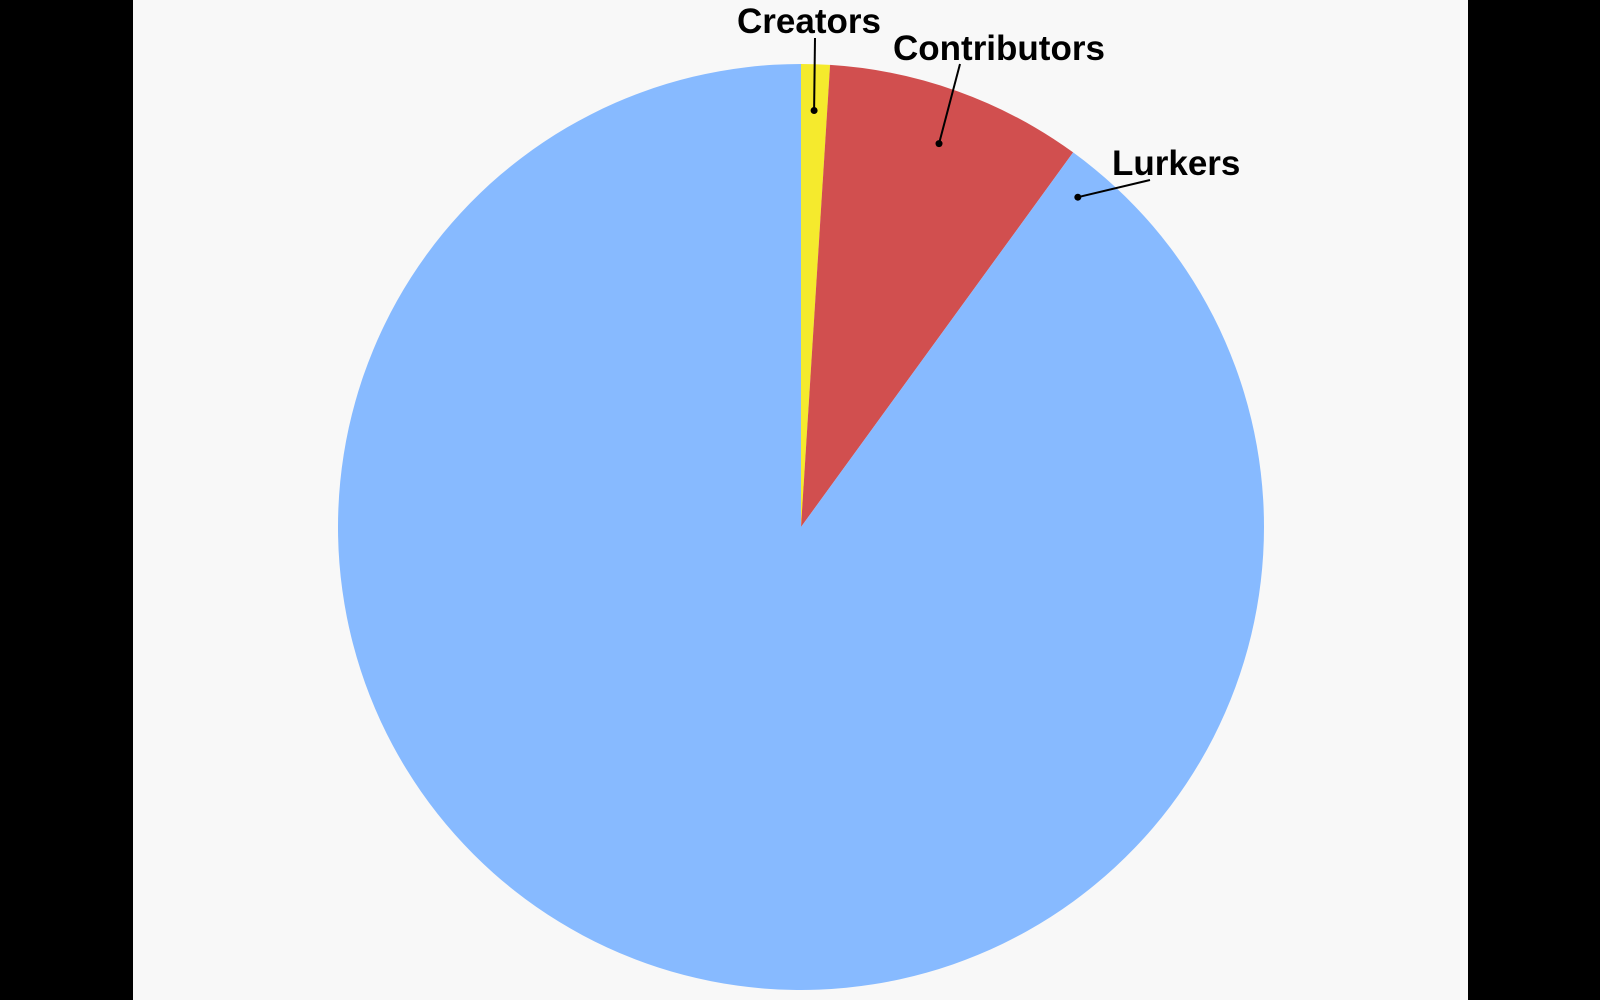  What do you see at coordinates (809, 21) in the screenshot?
I see `slice-label-creators: Creators` at bounding box center [809, 21].